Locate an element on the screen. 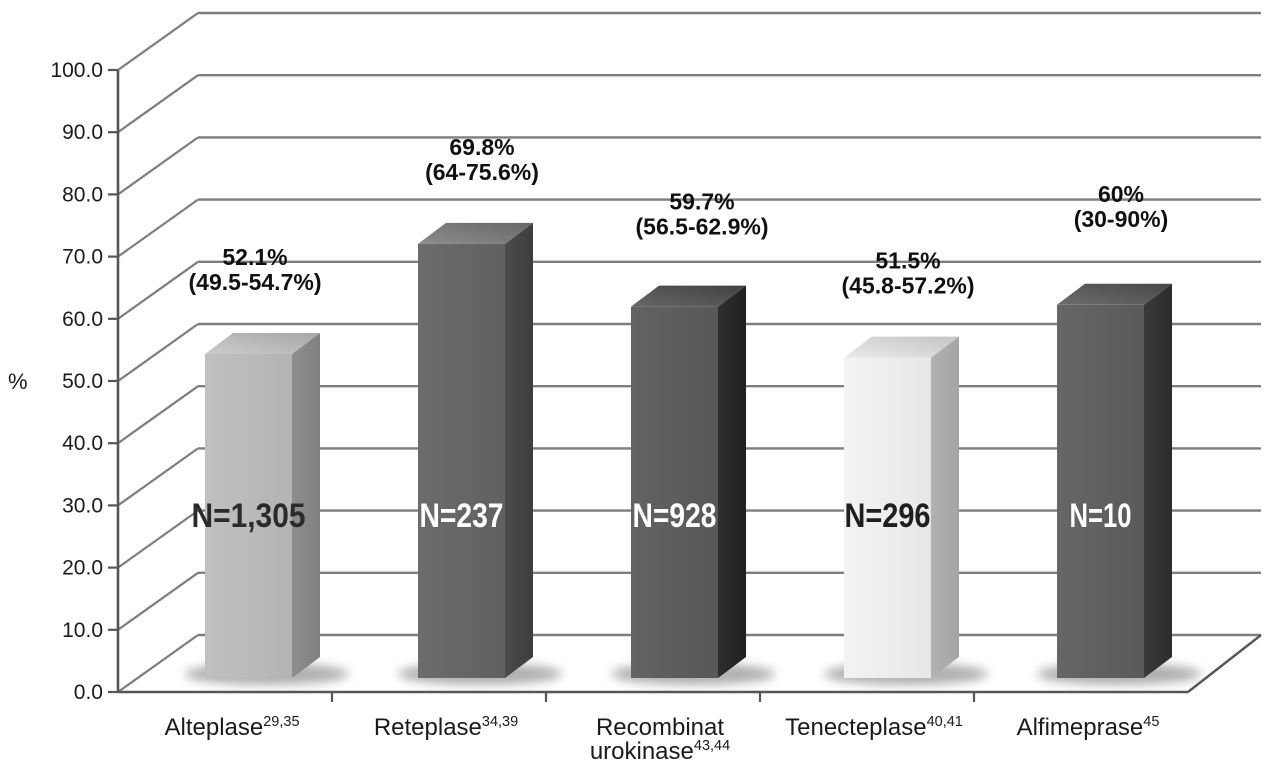 The height and width of the screenshot is (775, 1280). y-tick-label: 100.0 is located at coordinates (76, 70).